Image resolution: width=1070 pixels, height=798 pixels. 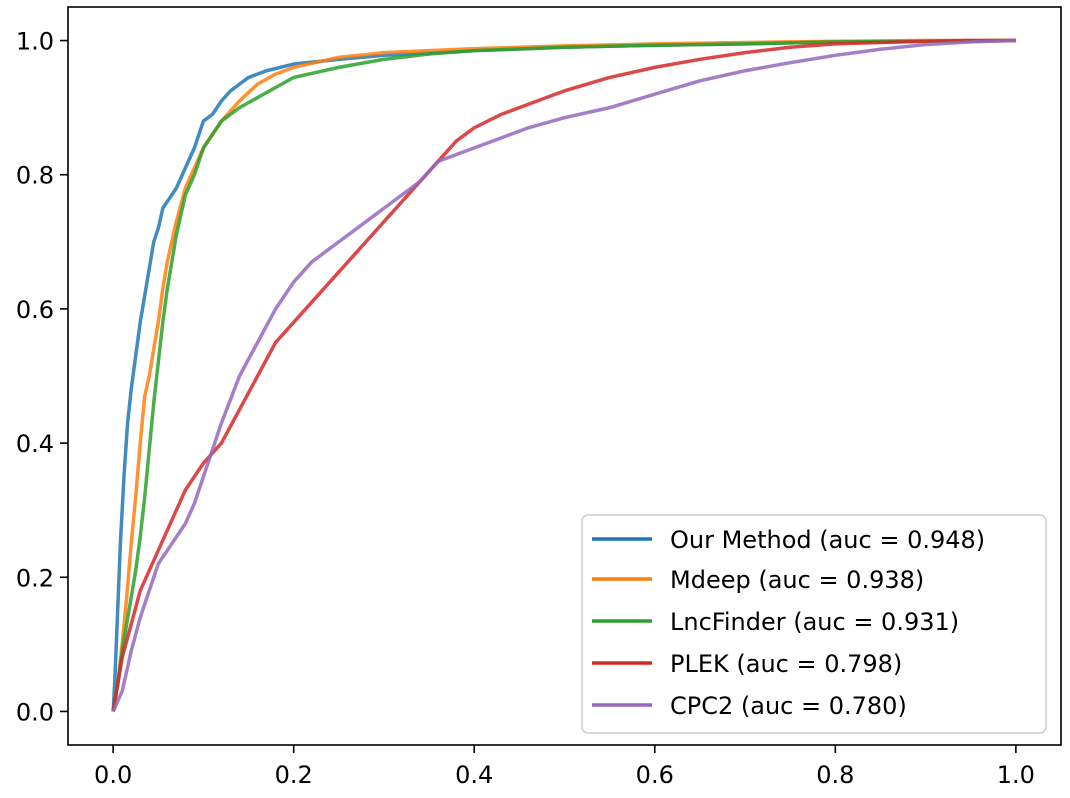 I want to click on legend-label-our-method: Our Method (auc = 0.948), so click(x=827, y=540).